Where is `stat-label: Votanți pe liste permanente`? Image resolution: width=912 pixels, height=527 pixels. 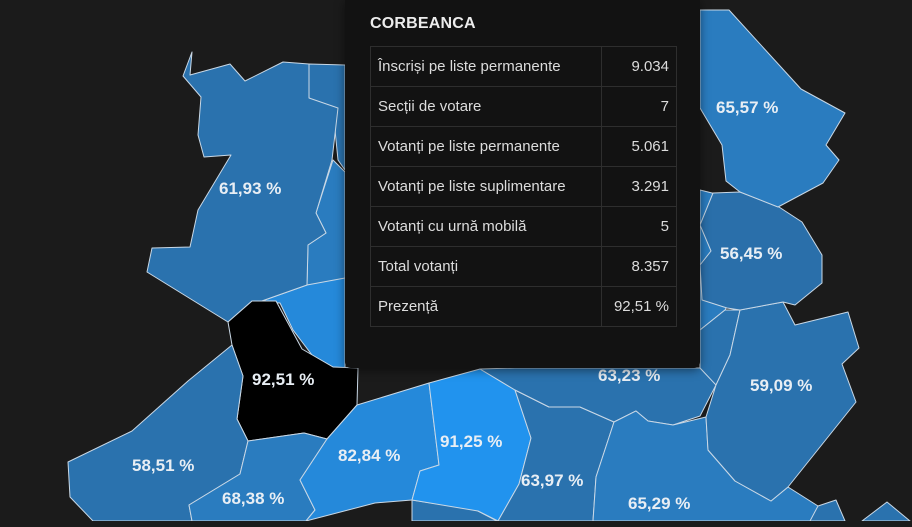
stat-label: Votanți pe liste permanente is located at coordinates (486, 146).